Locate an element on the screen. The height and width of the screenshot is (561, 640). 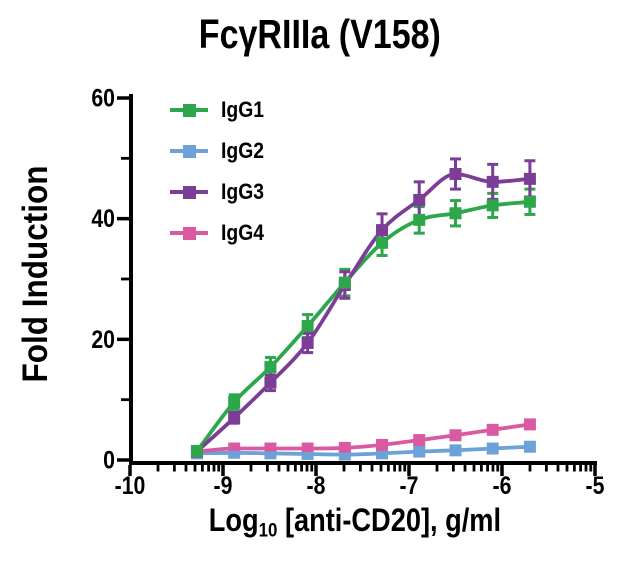
x-tick-label: -5 is located at coordinates (595, 485).